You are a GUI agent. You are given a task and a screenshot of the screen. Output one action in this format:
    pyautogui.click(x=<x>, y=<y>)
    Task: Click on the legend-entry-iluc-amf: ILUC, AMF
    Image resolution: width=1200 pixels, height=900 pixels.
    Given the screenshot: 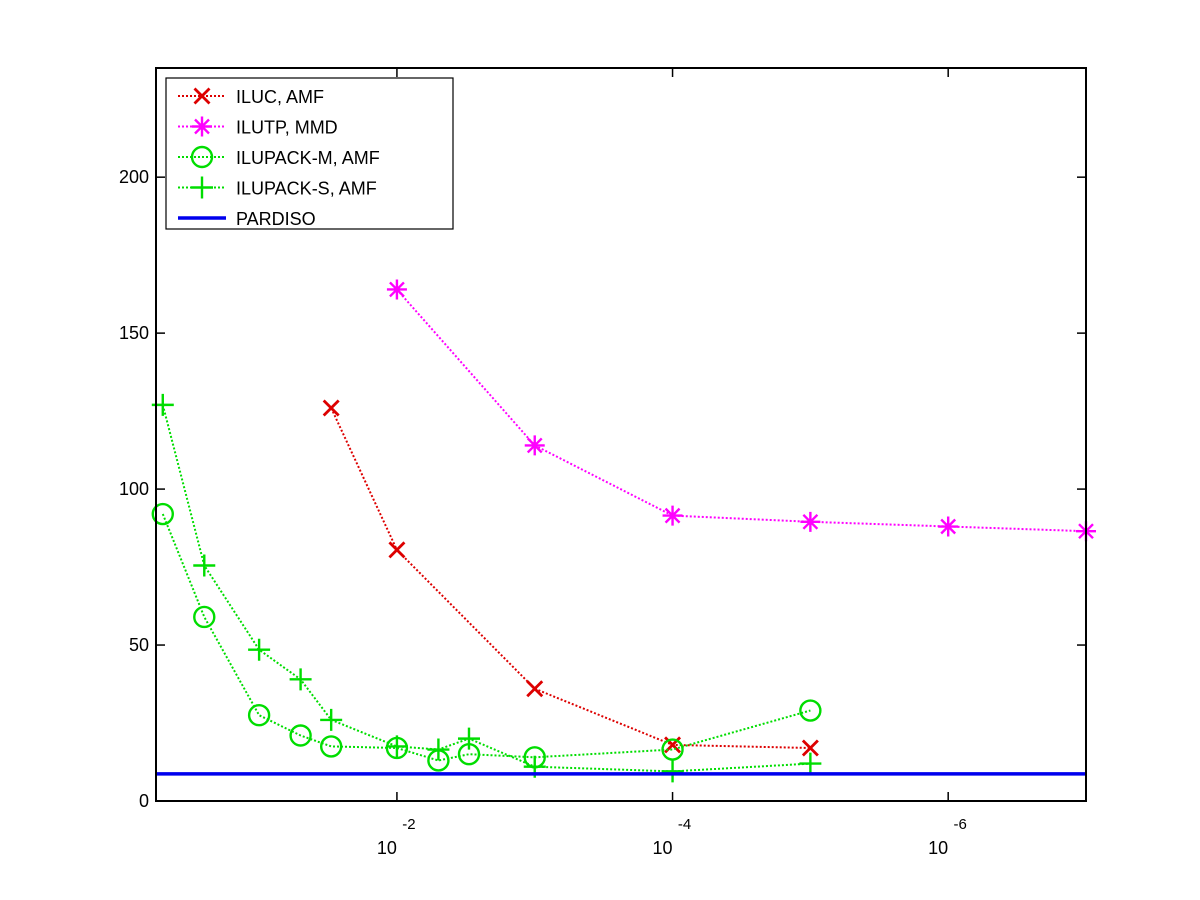 What is the action you would take?
    pyautogui.click(x=251, y=97)
    